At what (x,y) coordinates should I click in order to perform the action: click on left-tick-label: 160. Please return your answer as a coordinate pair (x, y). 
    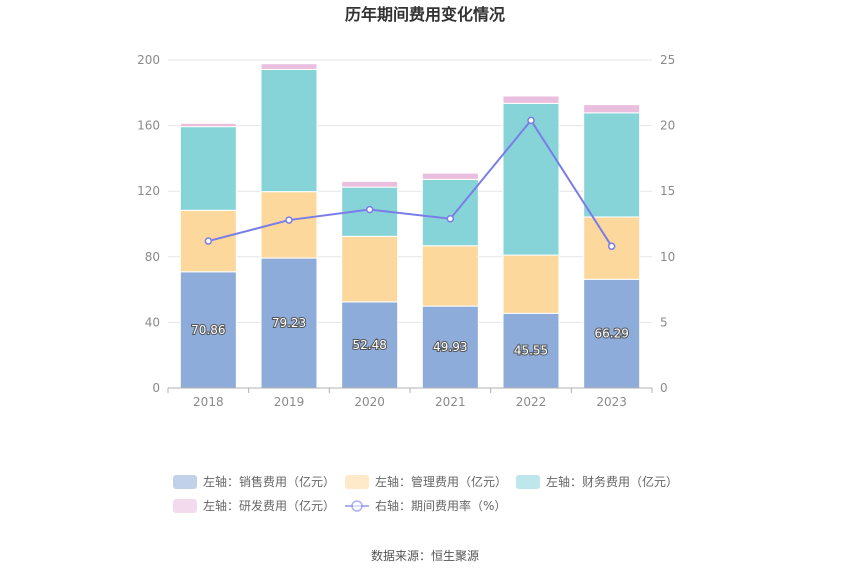
    Looking at the image, I should click on (148, 126).